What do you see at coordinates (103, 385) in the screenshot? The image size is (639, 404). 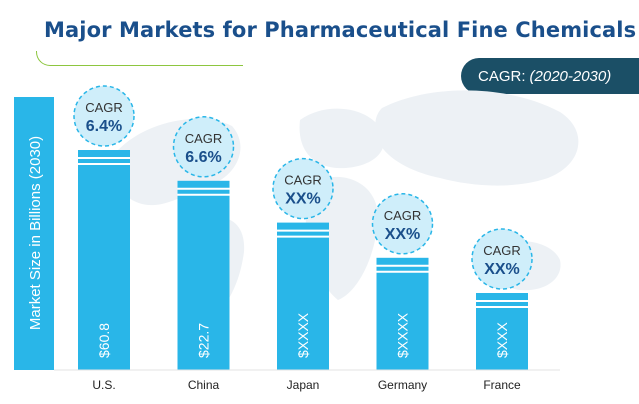 I see `x-tick-label: U.S.` at bounding box center [103, 385].